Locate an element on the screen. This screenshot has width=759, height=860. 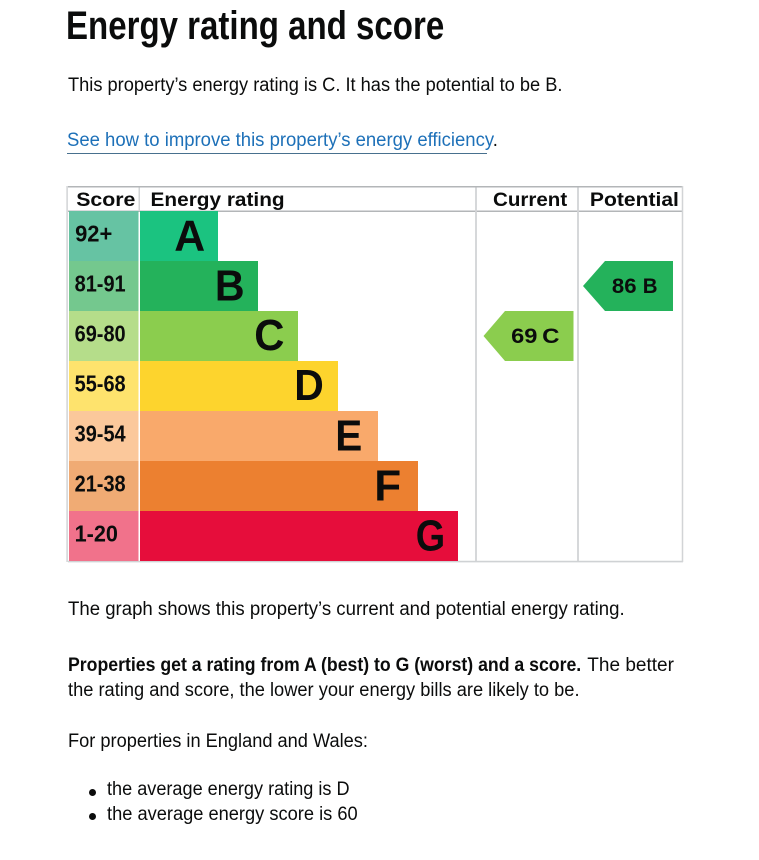
svg-text: Current is located at coordinates (530, 199).